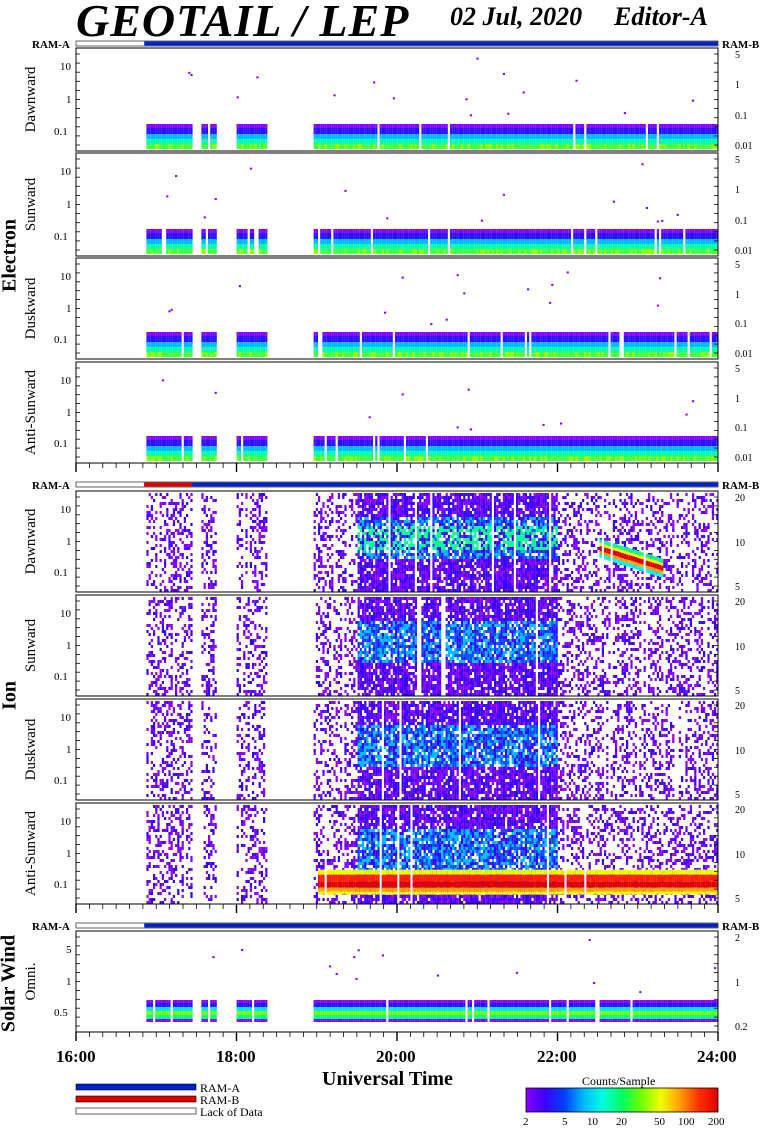 Image resolution: width=762 pixels, height=1128 pixels. Describe the element at coordinates (69, 950) in the screenshot. I see `y-tick-label: 5` at that location.